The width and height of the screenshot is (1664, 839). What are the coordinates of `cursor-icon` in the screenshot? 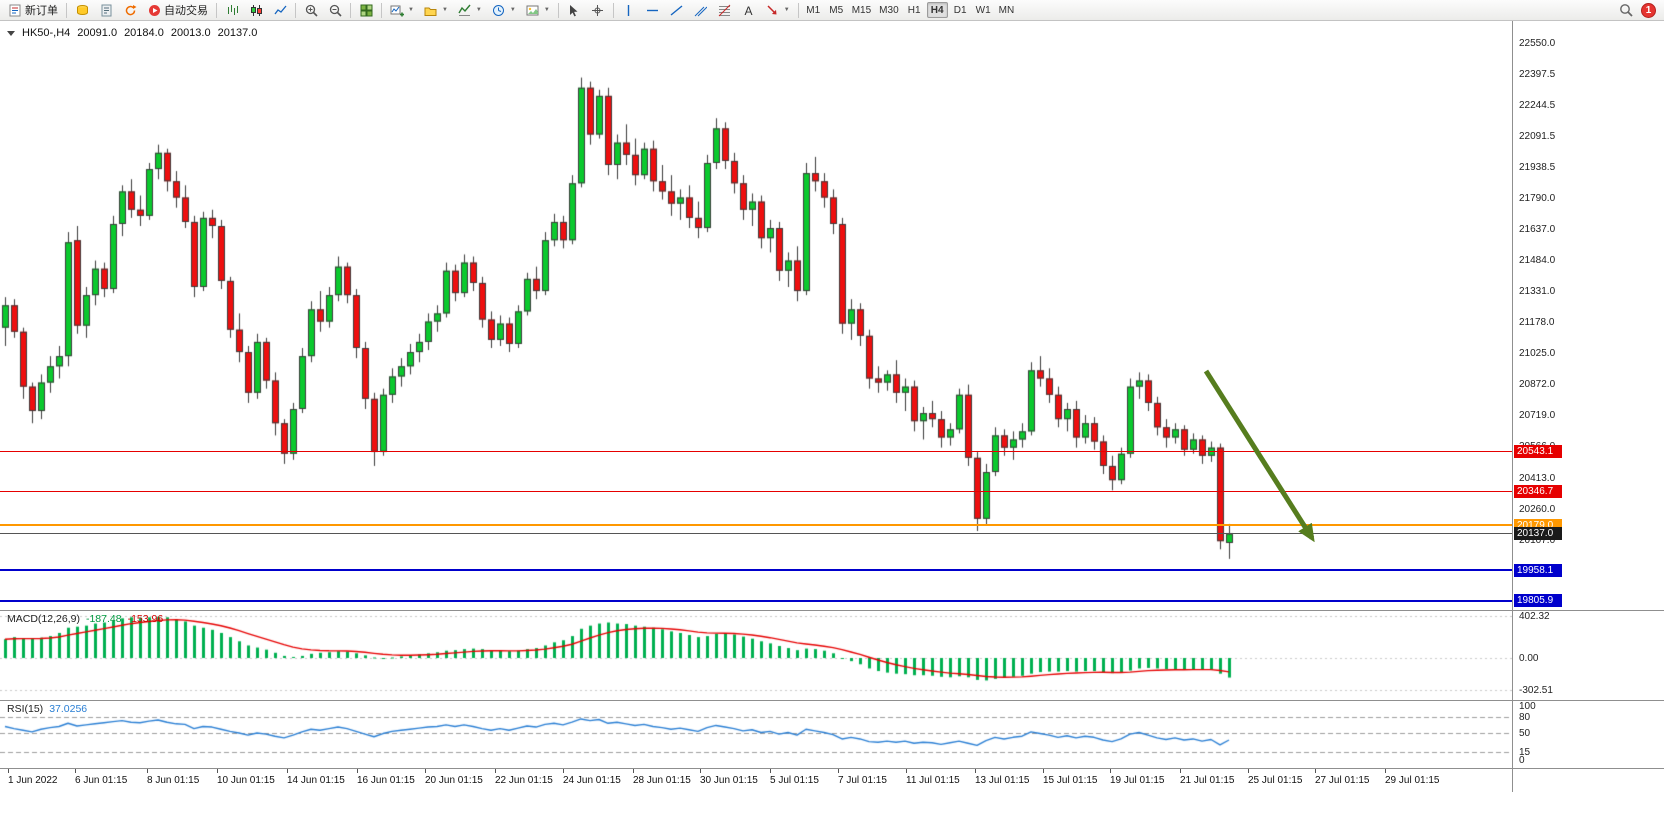 It's located at (574, 10).